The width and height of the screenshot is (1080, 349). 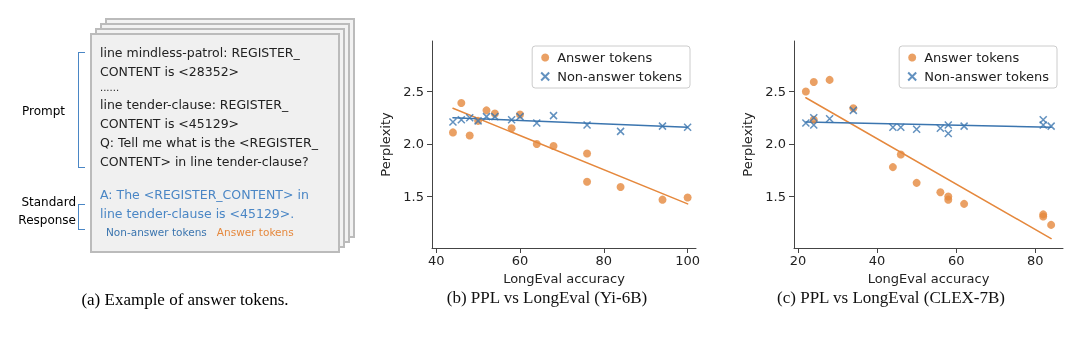 I want to click on text: CONTENT is <28352>, so click(x=170, y=72).